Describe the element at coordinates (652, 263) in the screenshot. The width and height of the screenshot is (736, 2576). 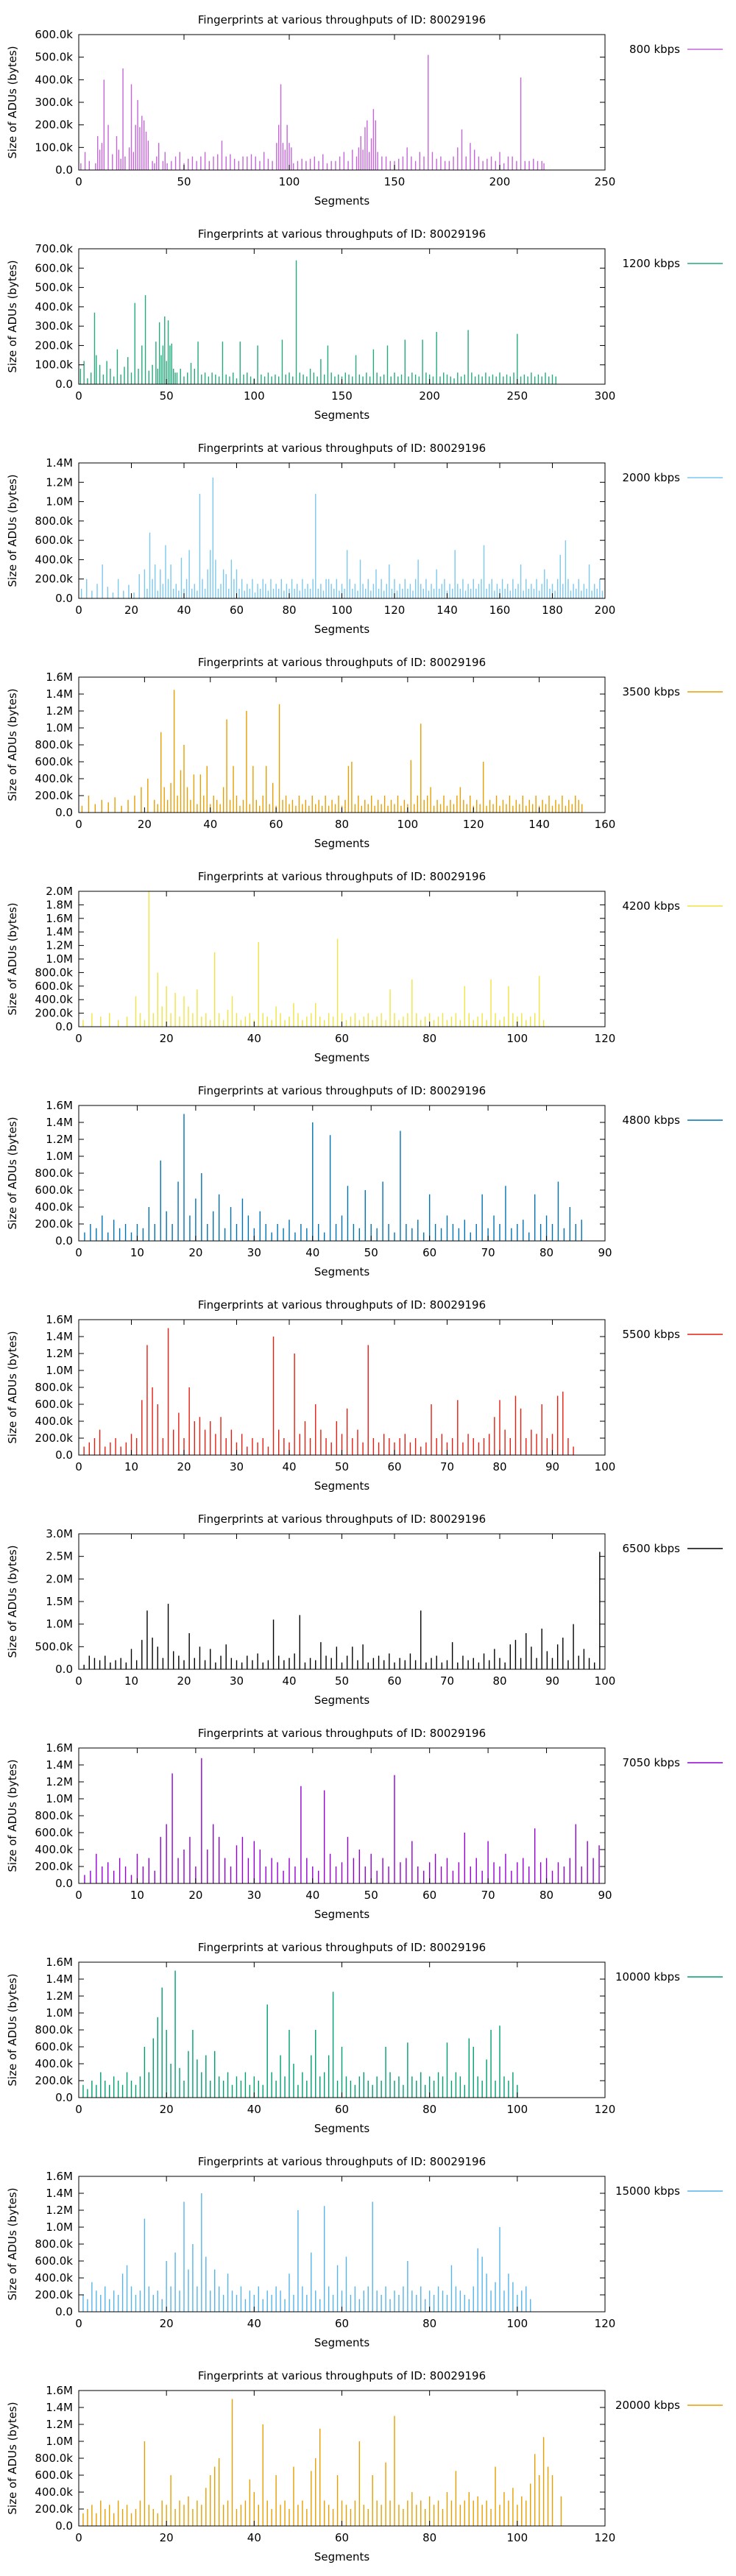
I see `legend-label: 1200 kbps` at that location.